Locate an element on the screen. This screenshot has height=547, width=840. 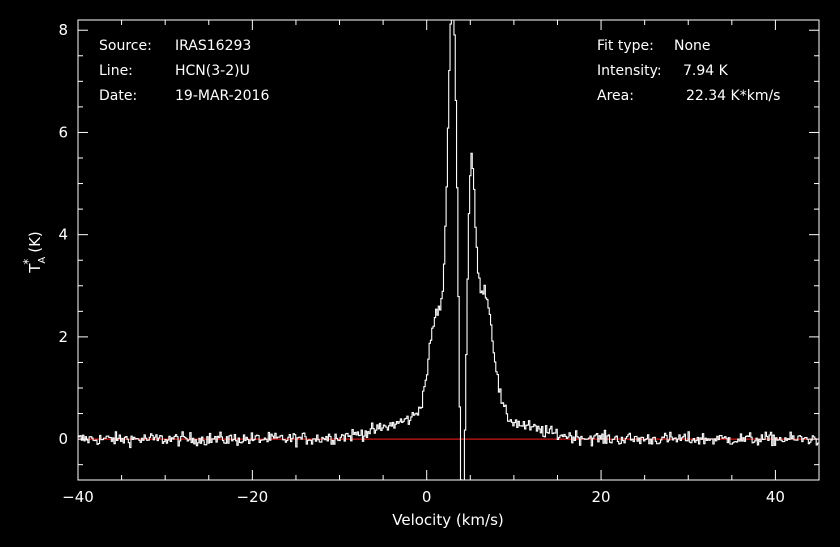
y-axis-label-subscript: A is located at coordinates (42, 260).